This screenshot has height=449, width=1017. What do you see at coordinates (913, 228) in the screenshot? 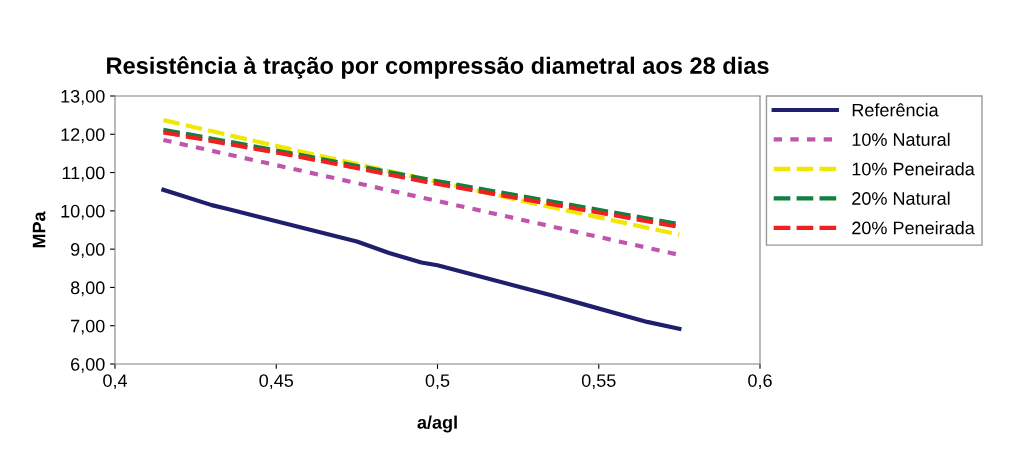
I see `legend-label: 20% Peneirada` at bounding box center [913, 228].